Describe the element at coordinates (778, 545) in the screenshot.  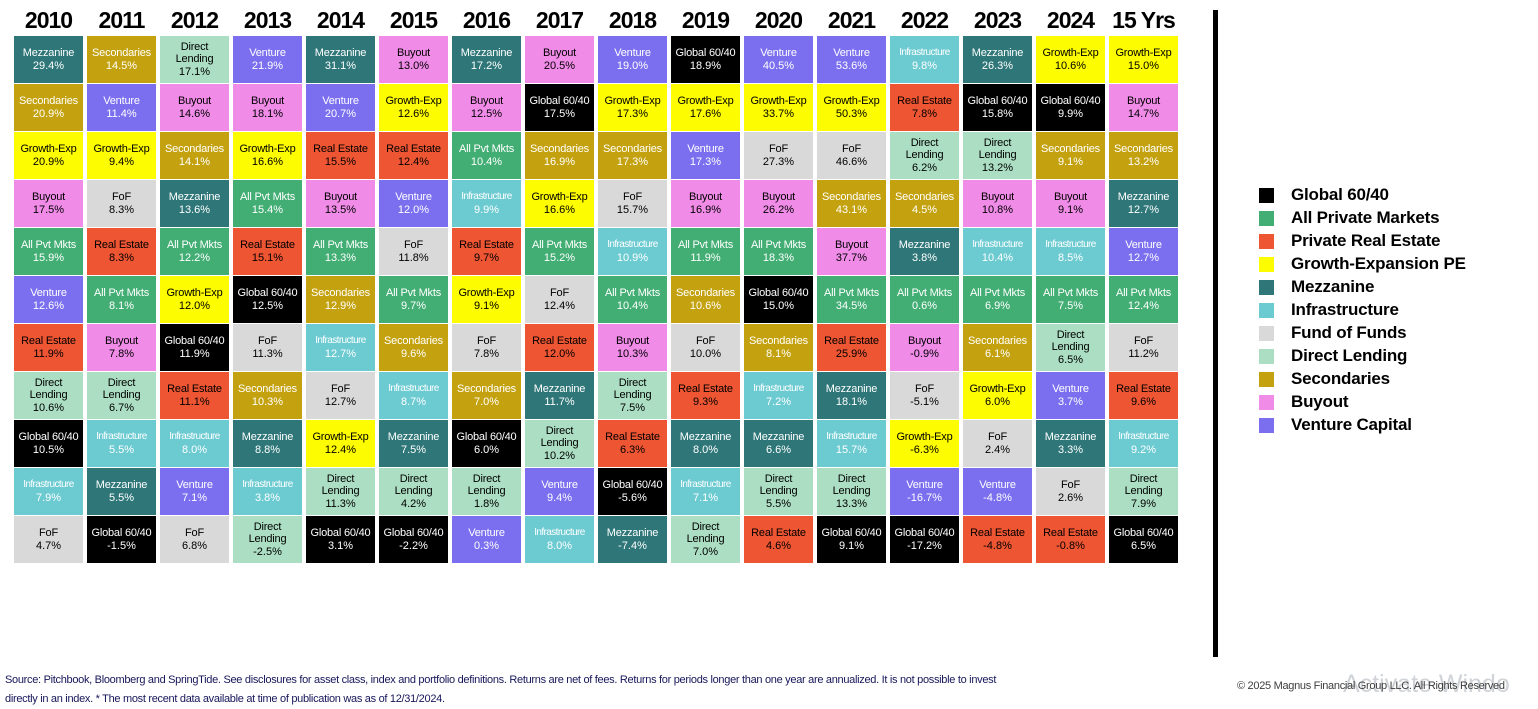
I see `asset-return: 4.6%` at that location.